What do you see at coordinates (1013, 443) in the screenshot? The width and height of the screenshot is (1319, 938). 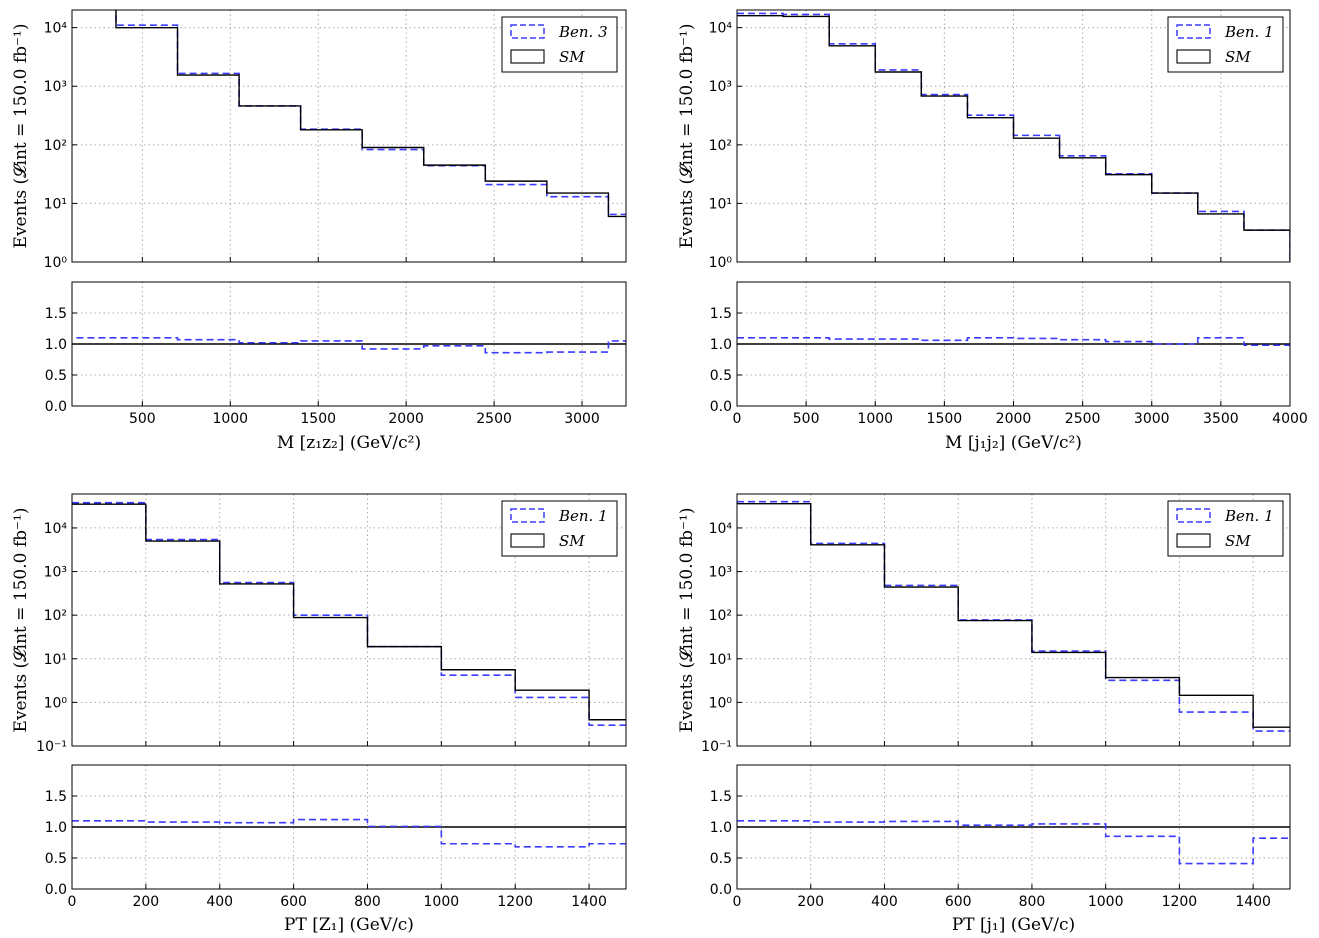 I see `x-axis-label: M [j₁j₂] (GeV/c²)` at bounding box center [1013, 443].